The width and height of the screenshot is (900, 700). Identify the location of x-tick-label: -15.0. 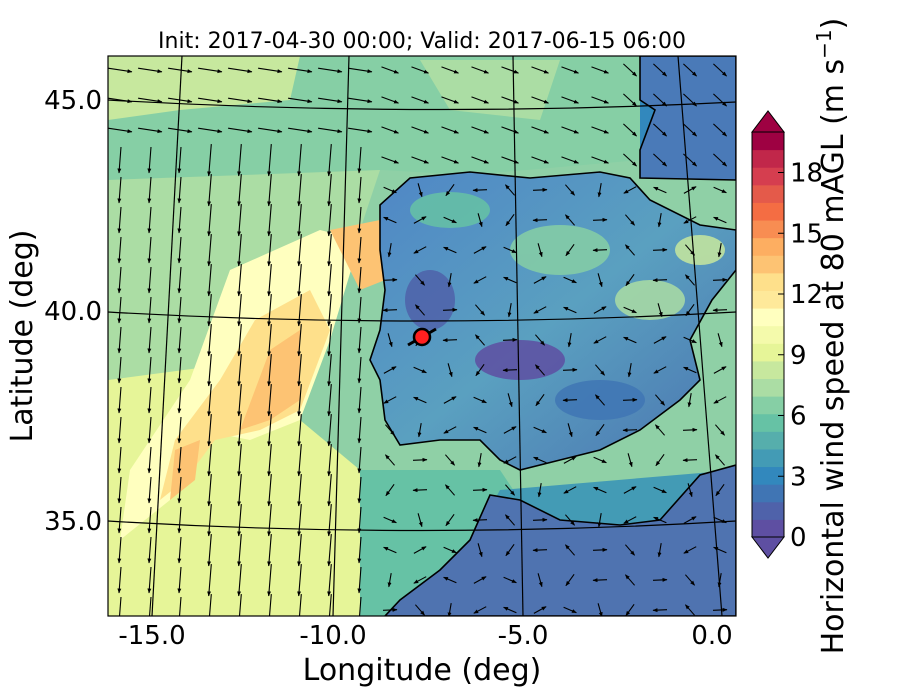
(151, 636).